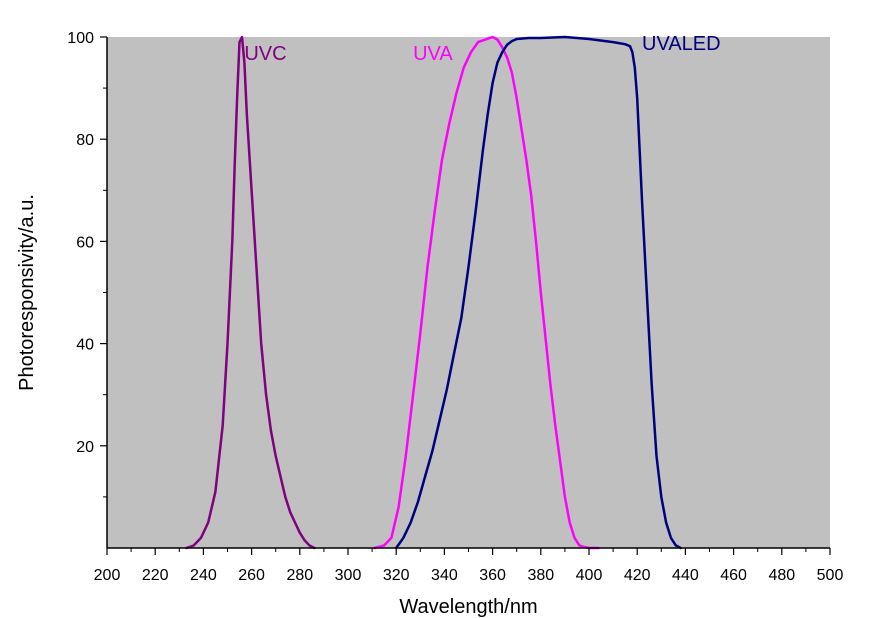 Image resolution: width=895 pixels, height=618 pixels. I want to click on x-tick-label: 360, so click(492, 575).